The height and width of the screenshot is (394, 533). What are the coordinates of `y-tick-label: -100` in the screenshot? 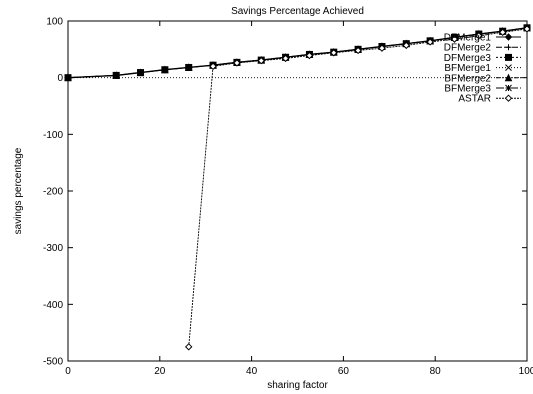 It's located at (53, 135).